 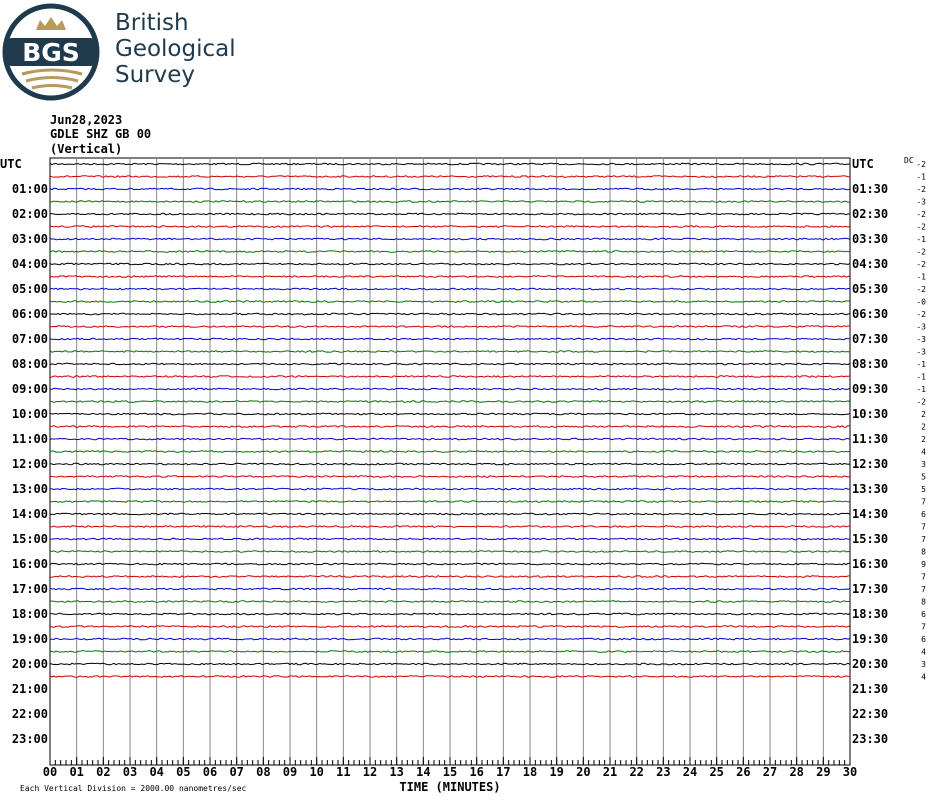 What do you see at coordinates (51, 52) in the screenshot?
I see `logo-mark: BGS` at bounding box center [51, 52].